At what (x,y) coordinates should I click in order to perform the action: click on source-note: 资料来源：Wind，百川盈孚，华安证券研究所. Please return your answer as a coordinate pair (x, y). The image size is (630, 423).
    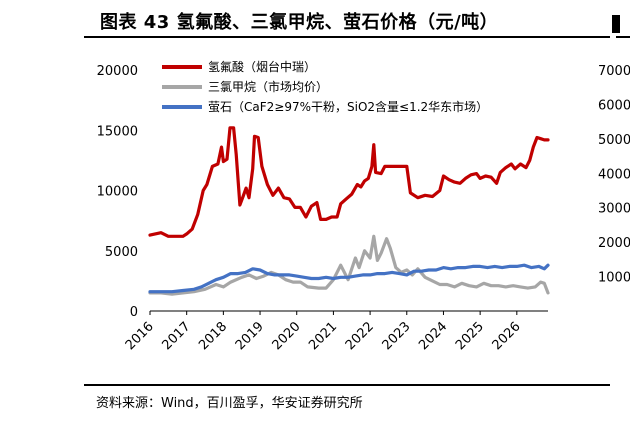
    Looking at the image, I should click on (229, 403).